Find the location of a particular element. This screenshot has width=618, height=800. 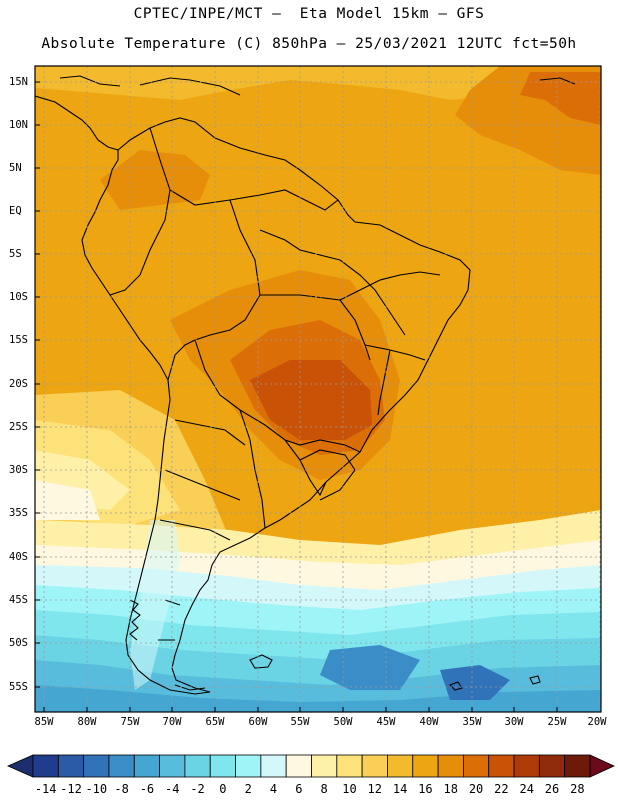

lat-label-15s: 15S is located at coordinates (18, 340).